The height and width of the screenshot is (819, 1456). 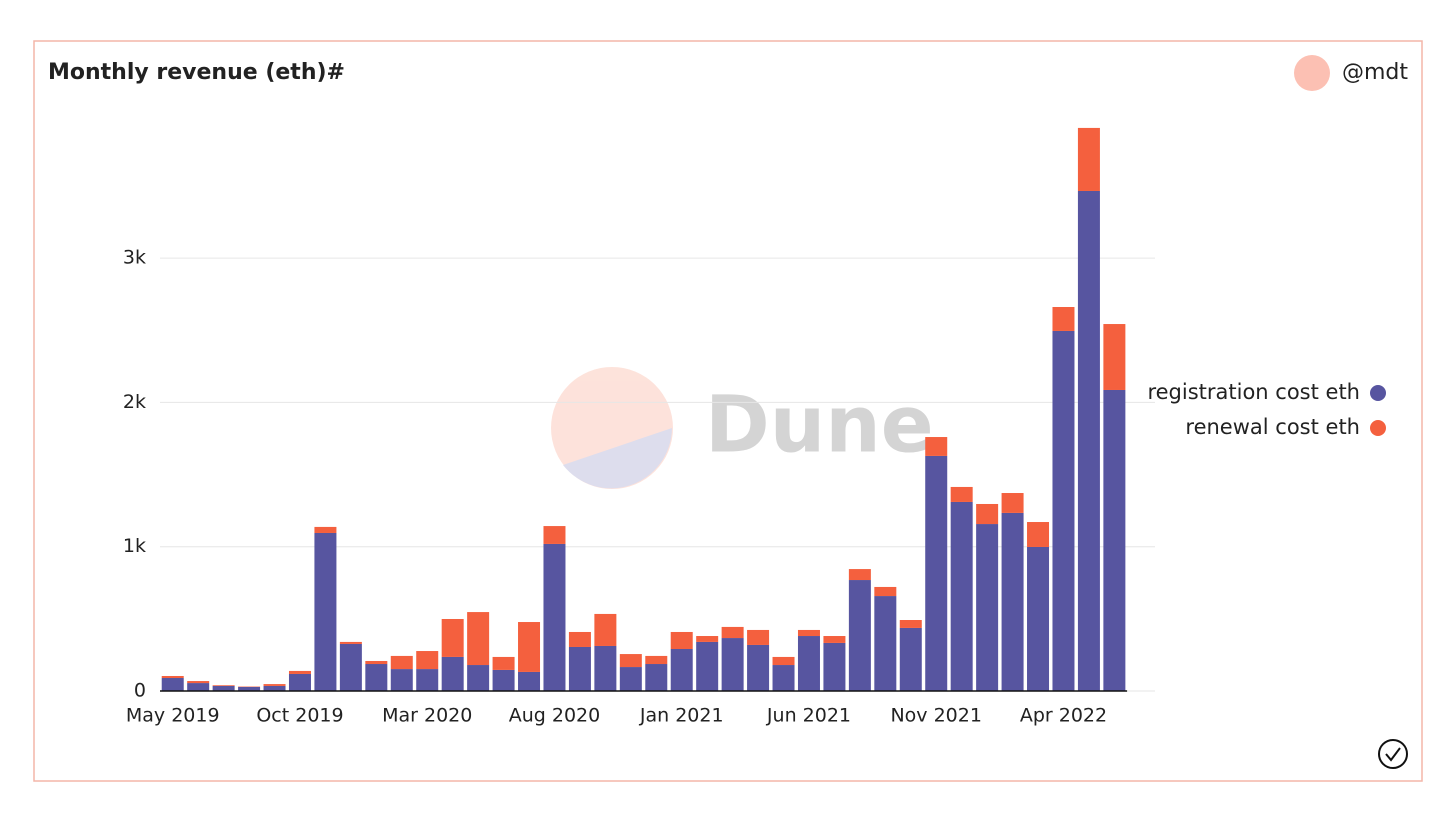 I want to click on chart-title: Monthly revenue (eth)#, so click(x=196, y=72).